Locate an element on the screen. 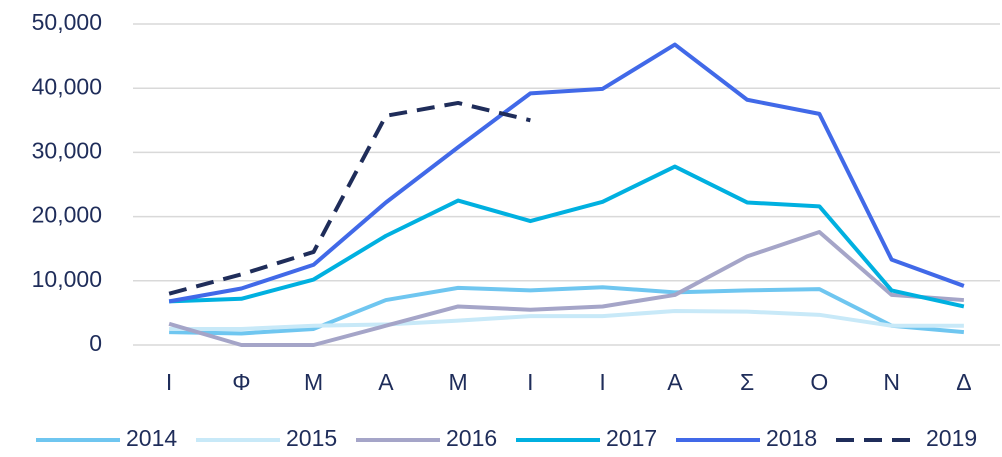  legend-label: 2015 is located at coordinates (311, 438).